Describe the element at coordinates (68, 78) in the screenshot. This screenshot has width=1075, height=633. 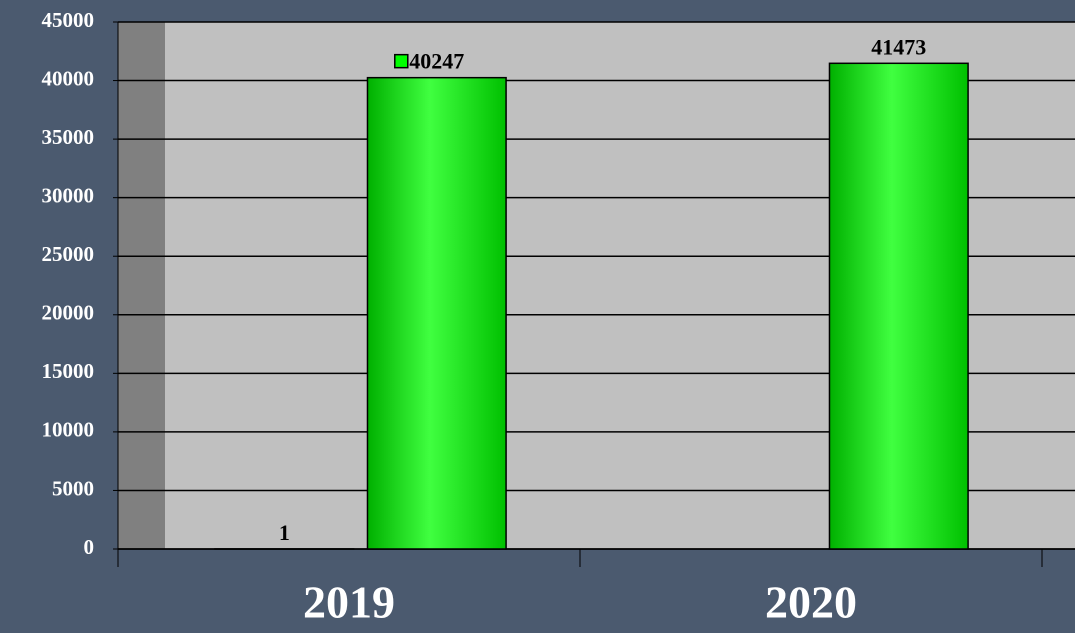
I see `y-tick-label: 40000` at that location.